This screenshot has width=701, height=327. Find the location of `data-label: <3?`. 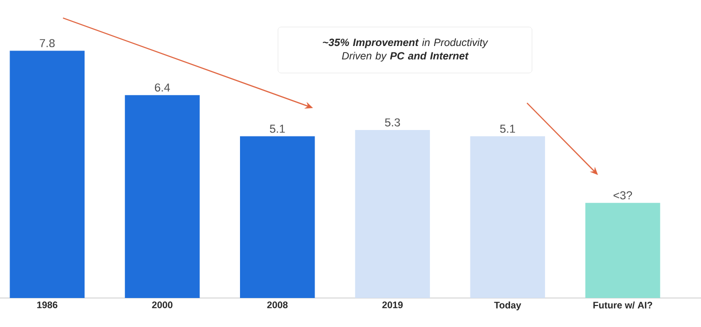

data-label: <3? is located at coordinates (623, 195).